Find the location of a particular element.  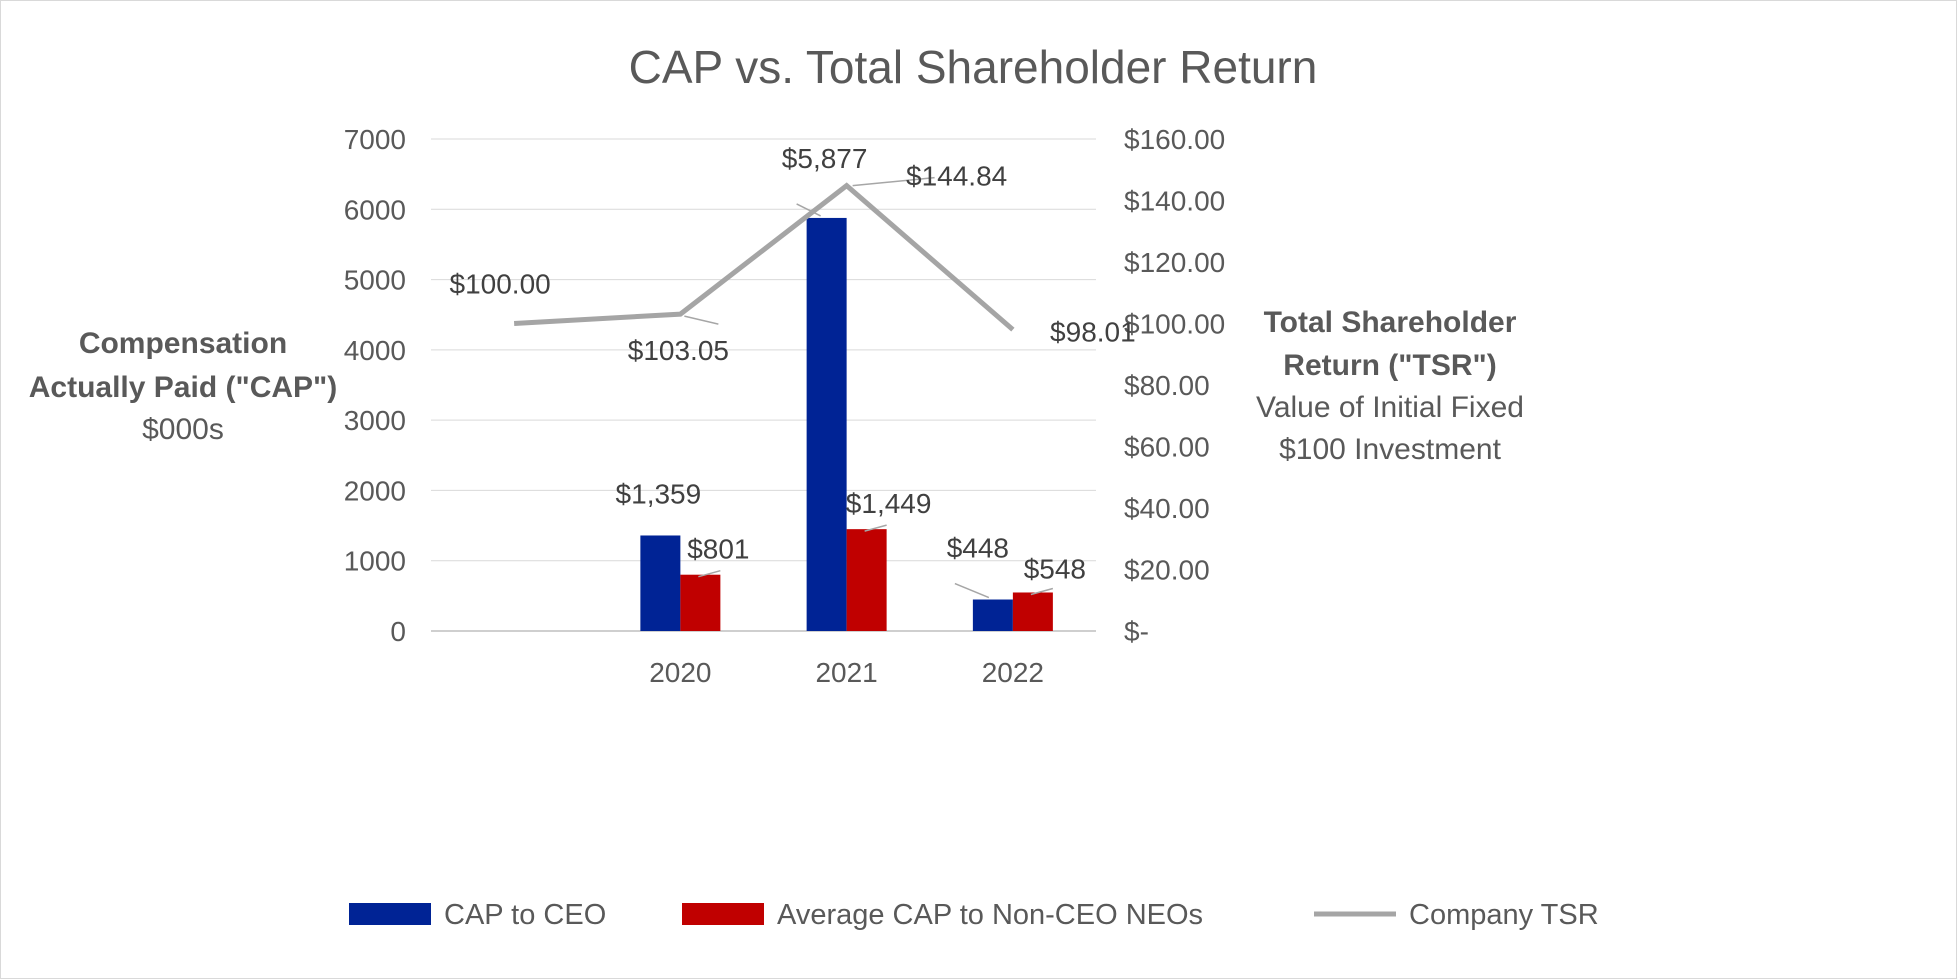

left-axis-title-line: Compensation is located at coordinates (183, 343).